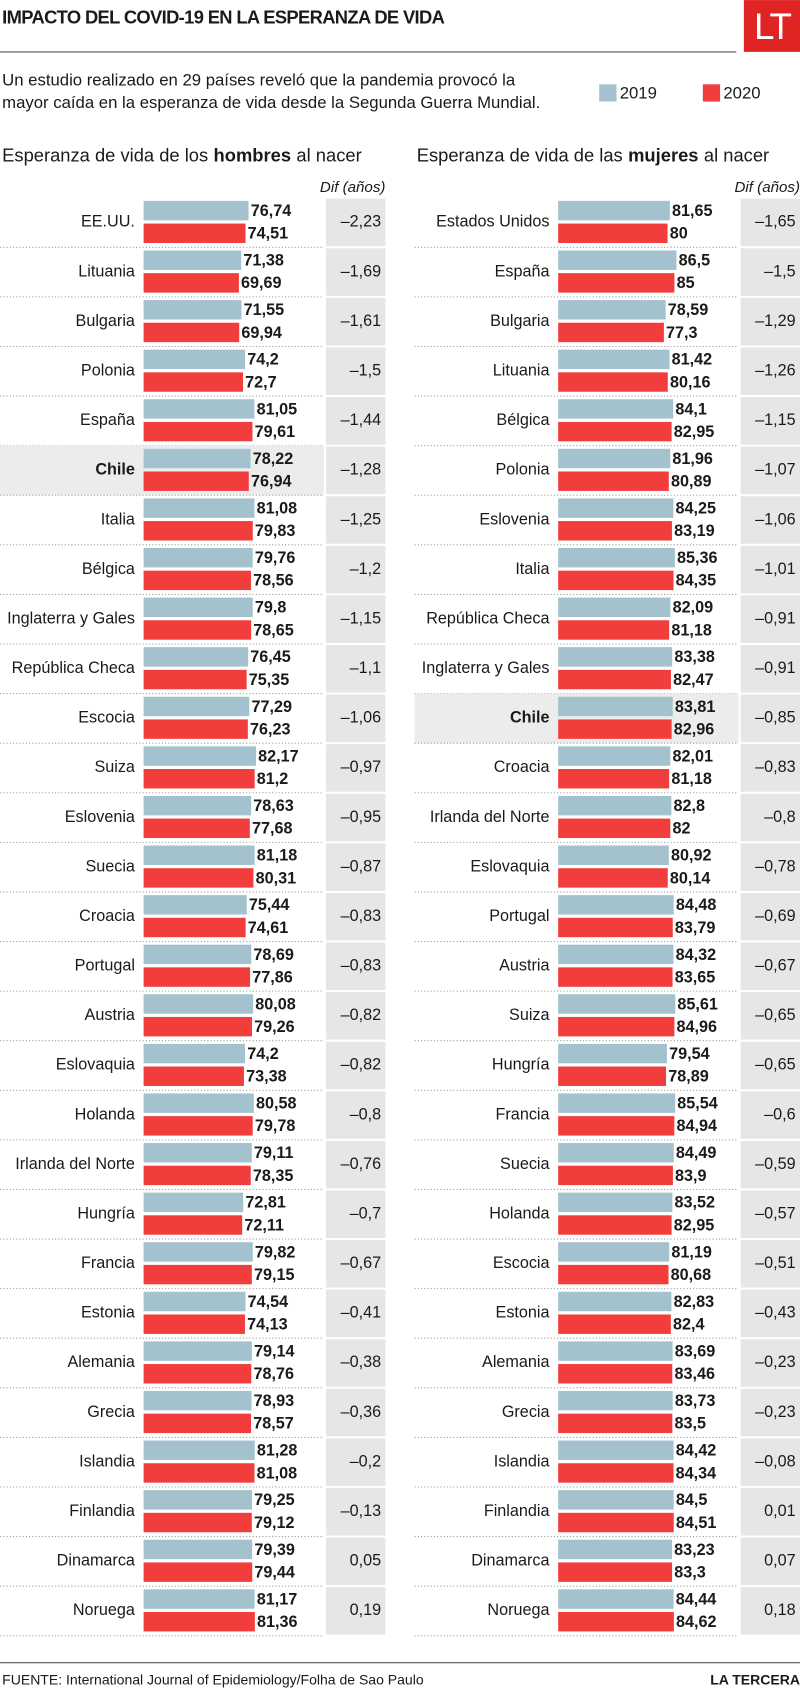 This screenshot has width=800, height=1698. Describe the element at coordinates (775, 966) in the screenshot. I see `diff-value: –0,67` at that location.